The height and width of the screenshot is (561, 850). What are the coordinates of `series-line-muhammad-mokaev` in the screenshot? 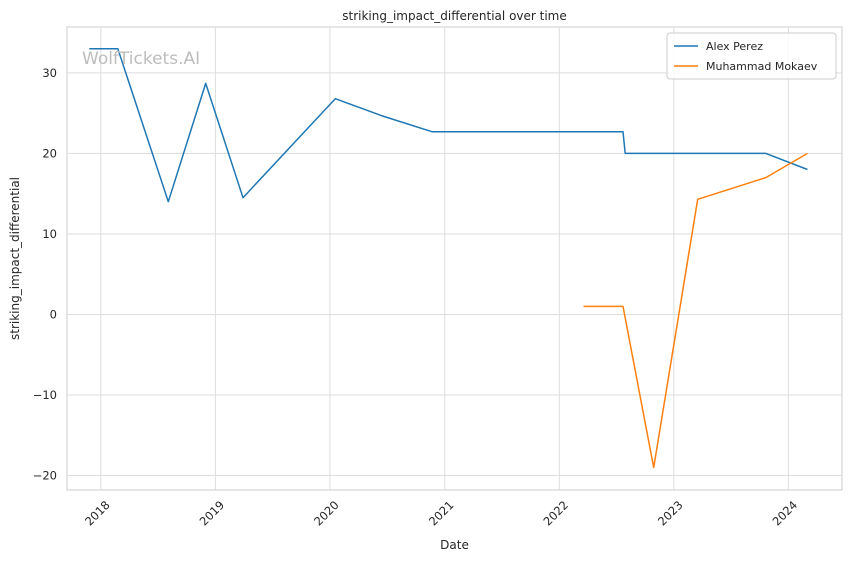 It's located at (695, 310).